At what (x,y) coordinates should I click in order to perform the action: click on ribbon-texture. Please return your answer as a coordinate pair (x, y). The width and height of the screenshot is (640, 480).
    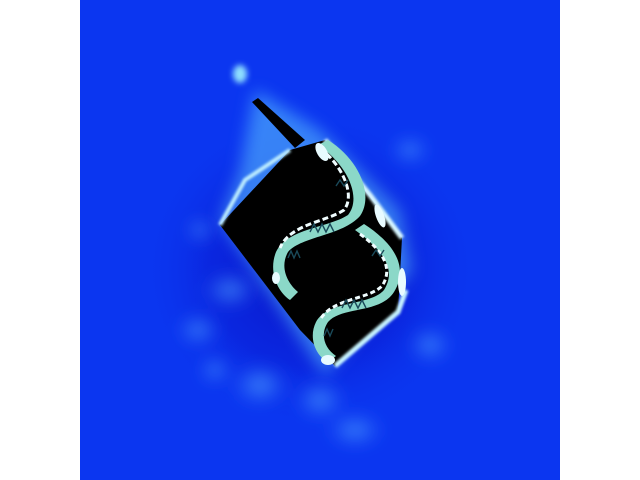
    Looking at the image, I should click on (336, 258).